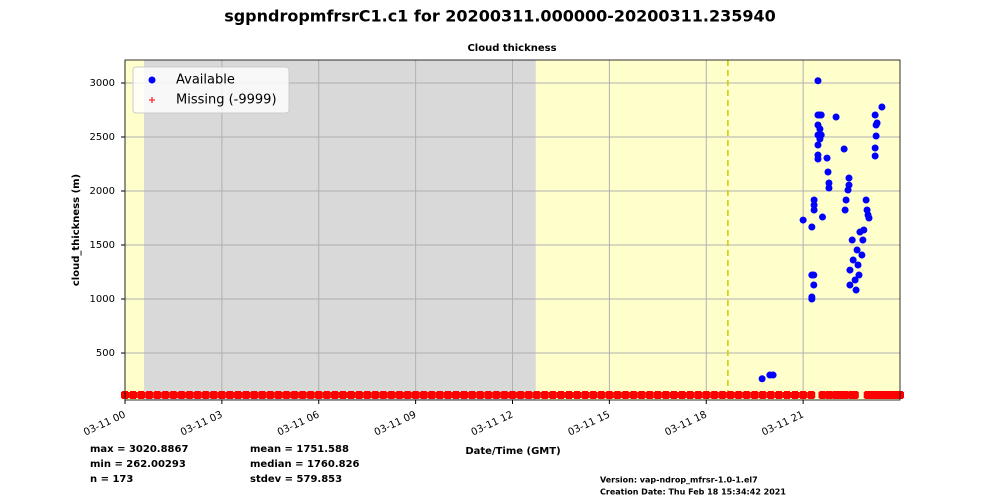 The height and width of the screenshot is (500, 1000). What do you see at coordinates (693, 492) in the screenshot?
I see `creation-date: Creation Date: Thu Feb 18 15:34:42 2021` at bounding box center [693, 492].